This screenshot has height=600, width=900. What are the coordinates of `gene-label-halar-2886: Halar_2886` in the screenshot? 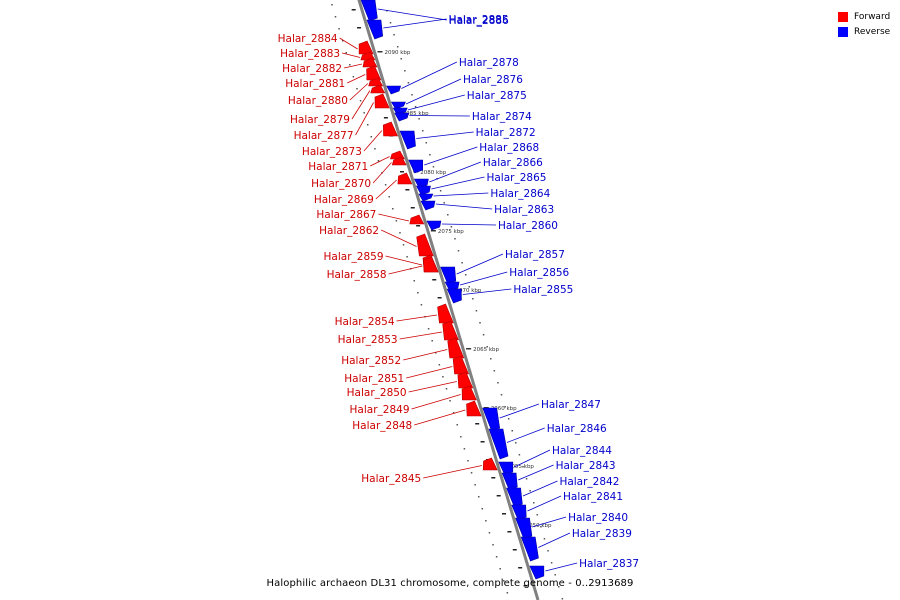 It's located at (479, 21).